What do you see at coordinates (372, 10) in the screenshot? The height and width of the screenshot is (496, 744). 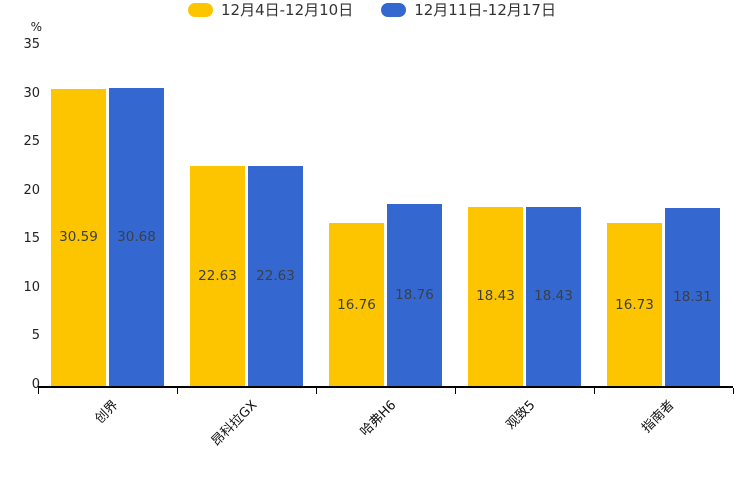 I see `legend: 12月4日-12月10日 12月11日-12月17日` at bounding box center [372, 10].